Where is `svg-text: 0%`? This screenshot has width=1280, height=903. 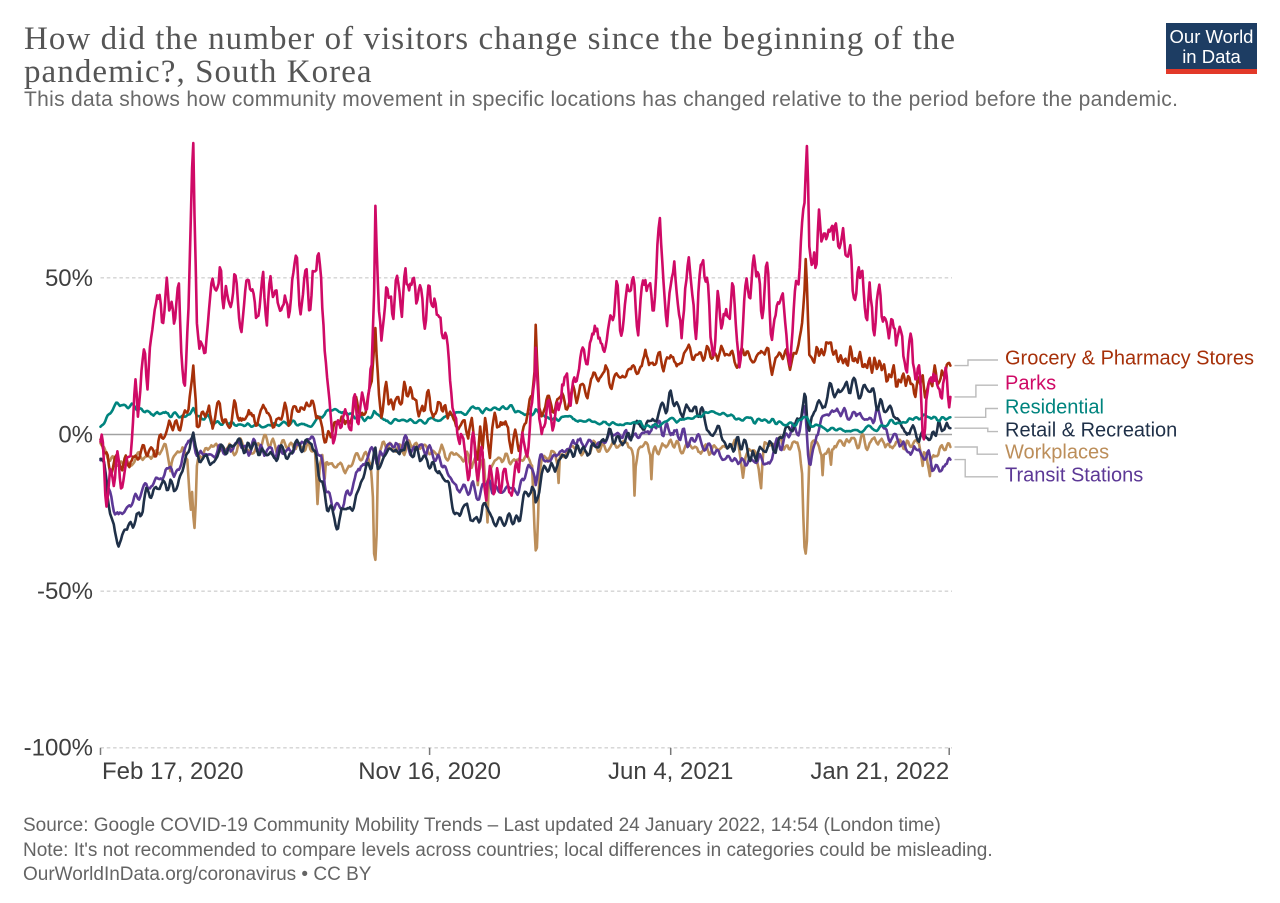 svg-text: 0% is located at coordinates (75, 435).